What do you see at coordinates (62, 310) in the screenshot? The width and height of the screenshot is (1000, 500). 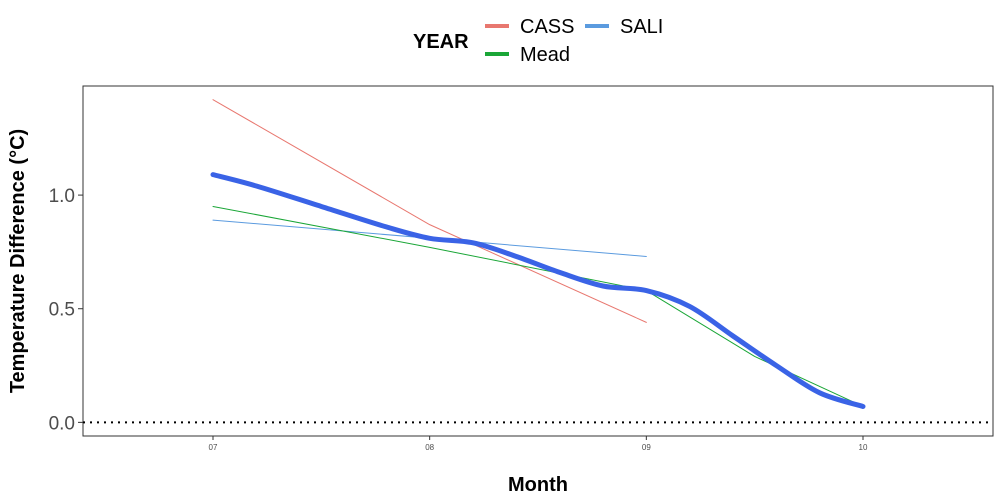 I see `y-tick-label: 0.5` at bounding box center [62, 310].